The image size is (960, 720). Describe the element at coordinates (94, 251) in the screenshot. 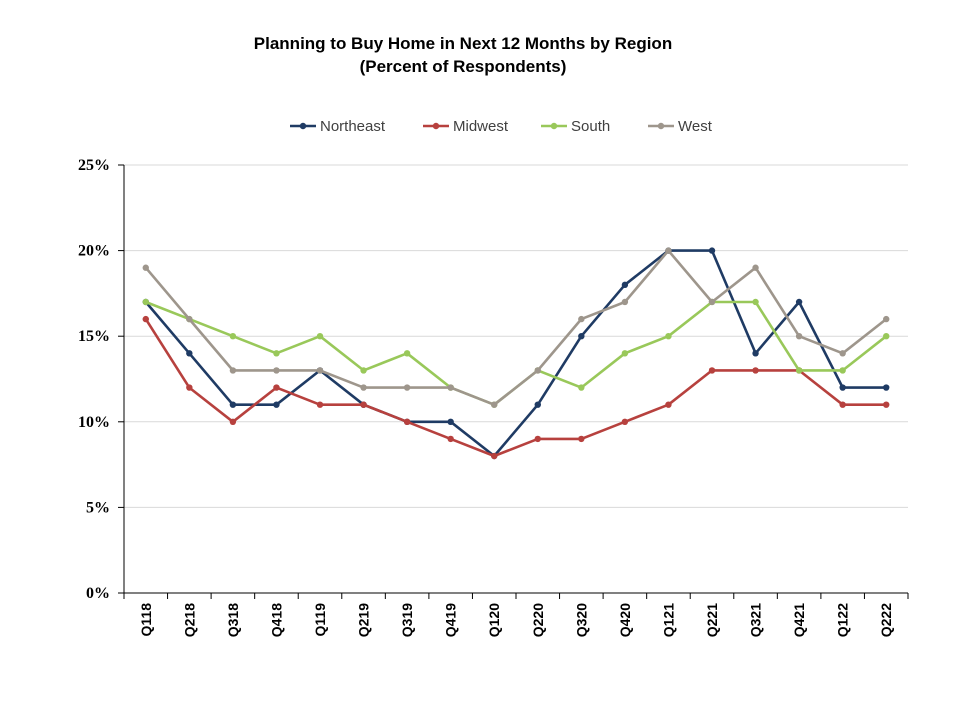

I see `y-tick-label: 20%` at that location.